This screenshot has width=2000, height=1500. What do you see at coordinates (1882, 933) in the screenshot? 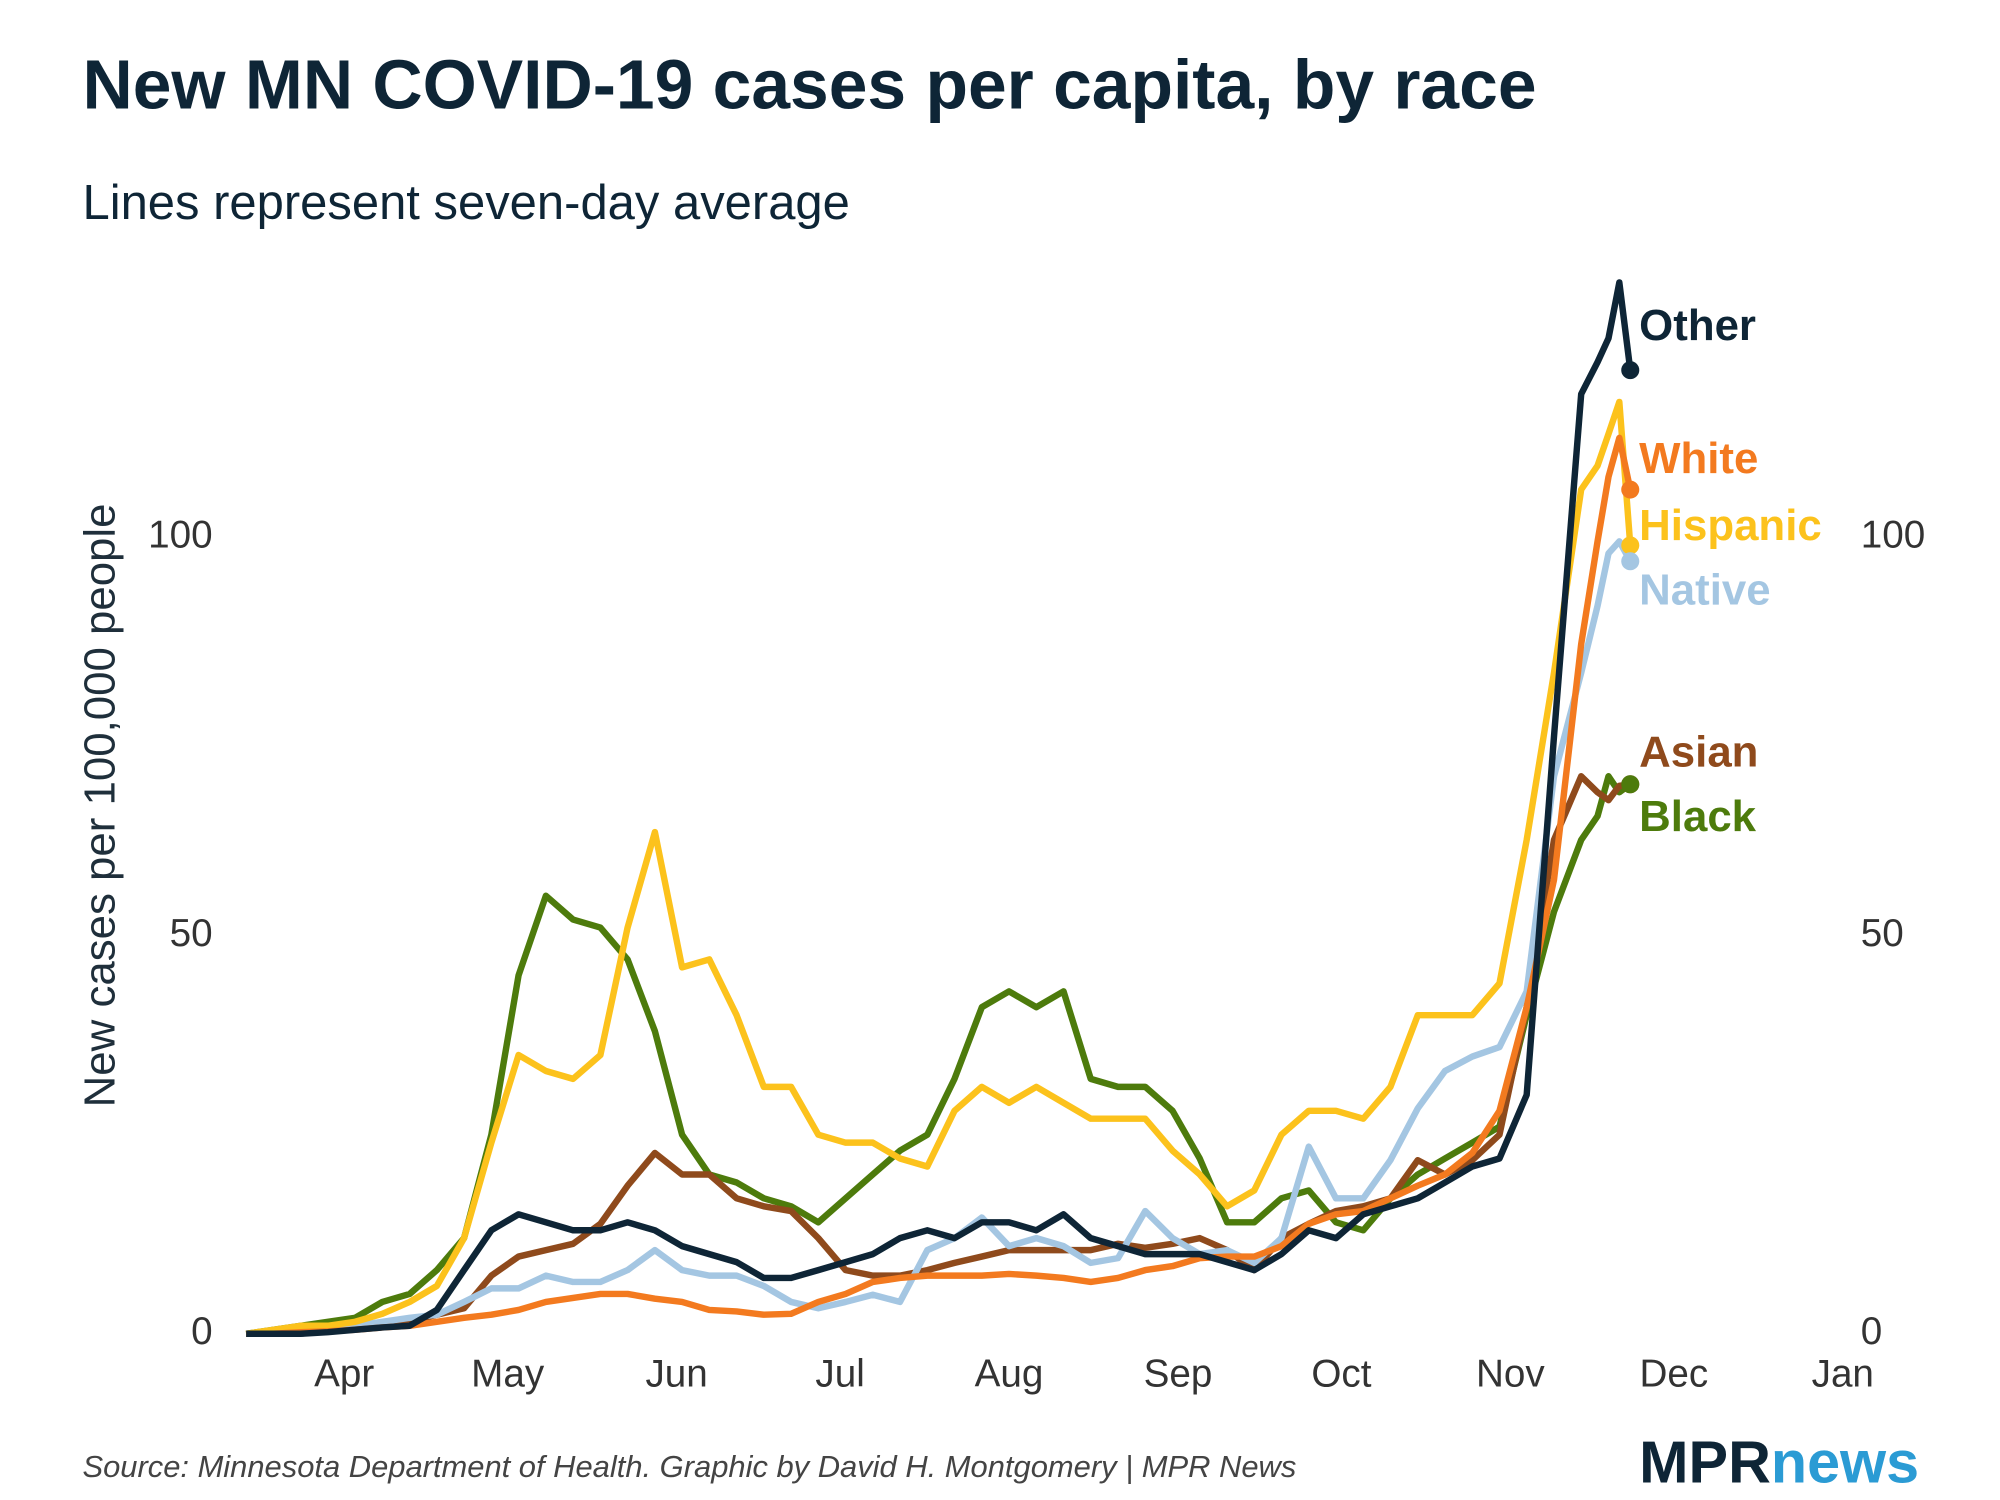
I see `y-tick-label-right: 50` at bounding box center [1882, 933].